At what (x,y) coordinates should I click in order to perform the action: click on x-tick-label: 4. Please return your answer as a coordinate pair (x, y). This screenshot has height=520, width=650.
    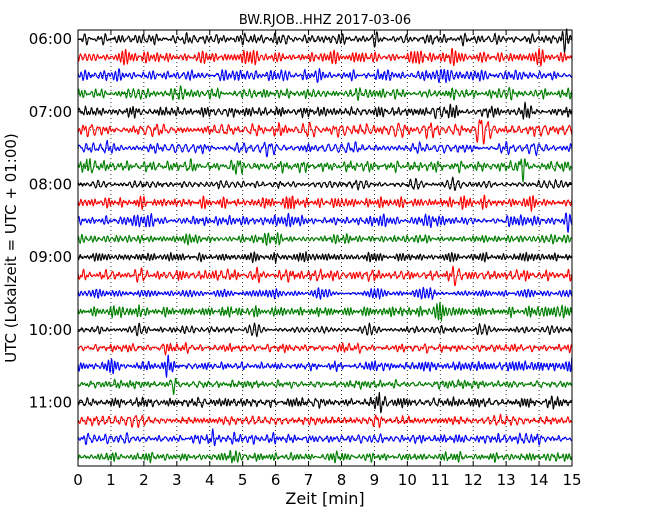
    Looking at the image, I should click on (210, 480).